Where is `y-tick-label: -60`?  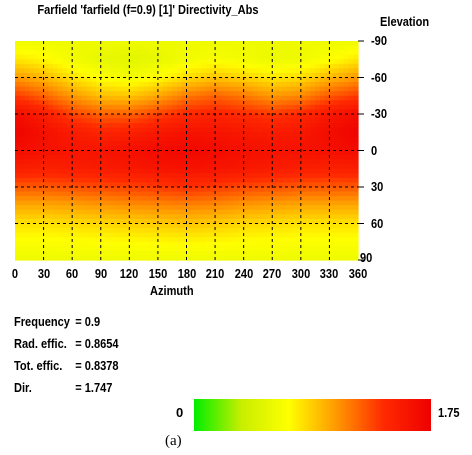
y-tick-label: -60 is located at coordinates (379, 77).